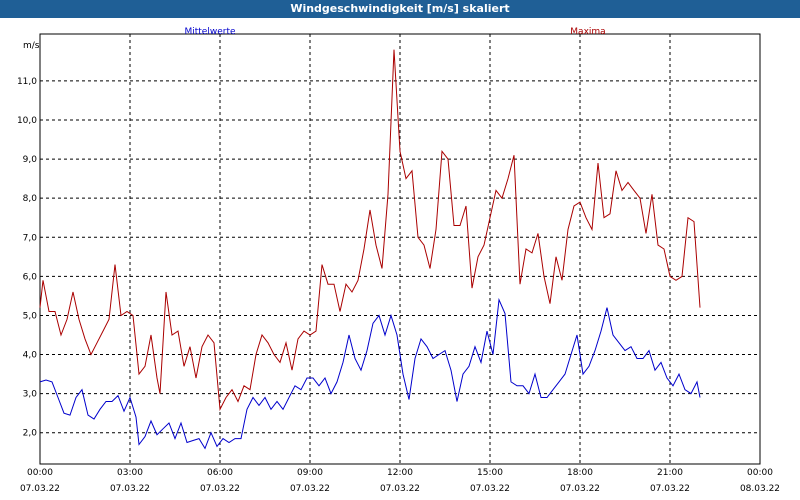 This screenshot has width=800, height=500. What do you see at coordinates (670, 473) in the screenshot?
I see `x-tick-time: 21:00` at bounding box center [670, 473].